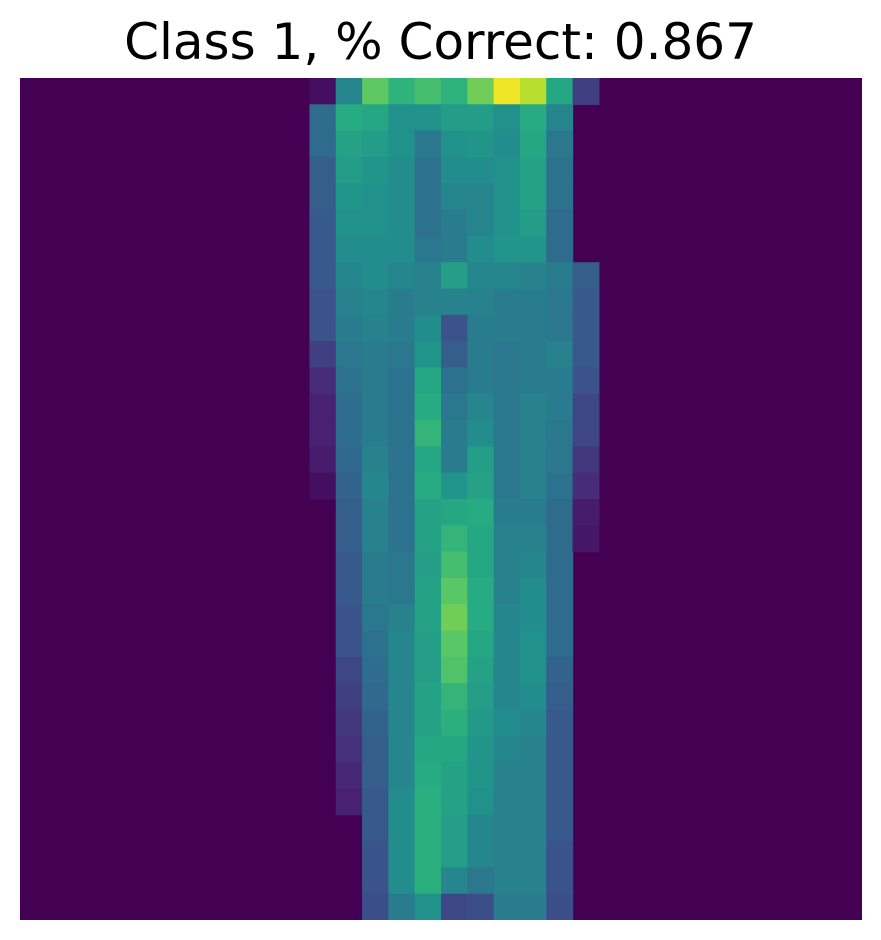 The width and height of the screenshot is (881, 940). I want to click on heatmap-cell-r5-c13, so click(375, 223).